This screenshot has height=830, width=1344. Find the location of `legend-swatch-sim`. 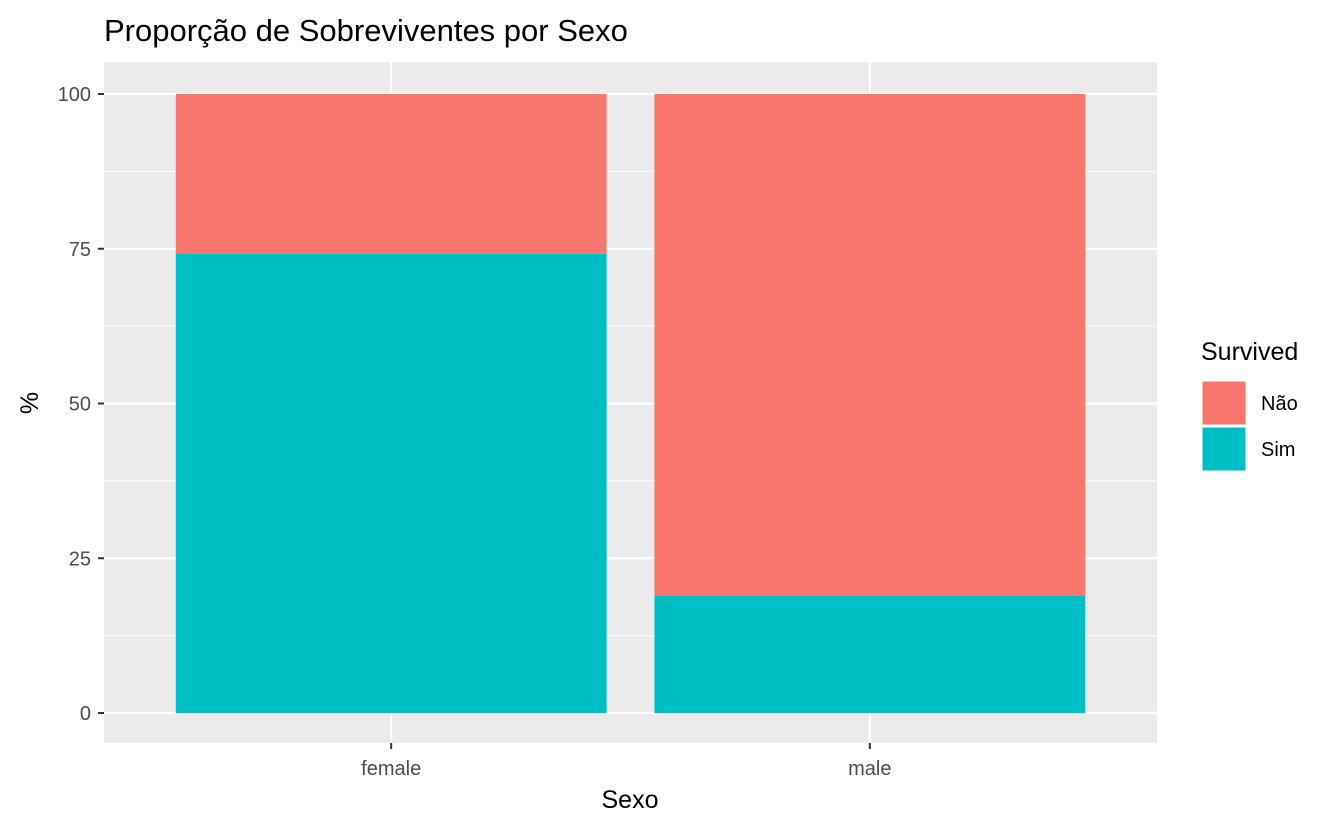

legend-swatch-sim is located at coordinates (1224, 449).